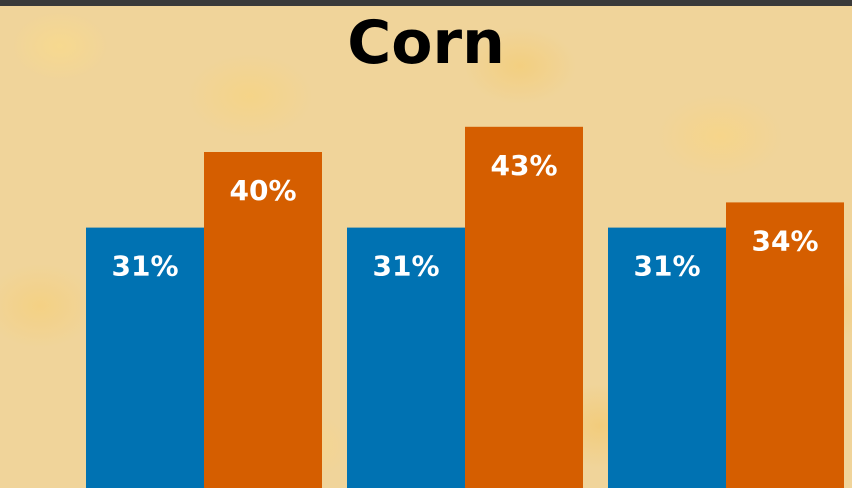 The width and height of the screenshot is (852, 488). I want to click on bar-series1-group1, so click(145, 357).